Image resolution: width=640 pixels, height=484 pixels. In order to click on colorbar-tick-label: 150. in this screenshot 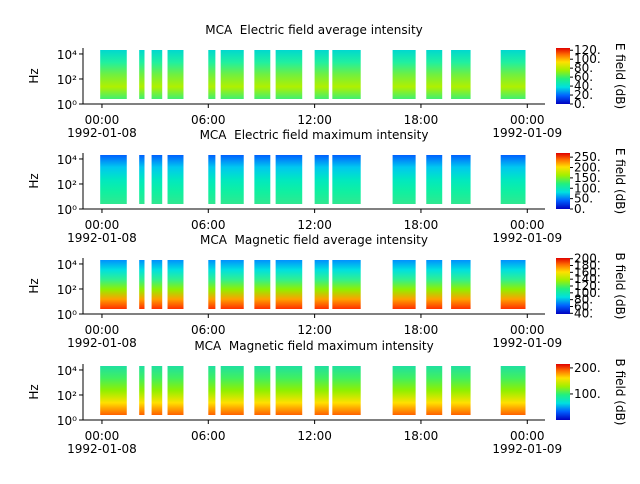, I will do `click(587, 178)`.